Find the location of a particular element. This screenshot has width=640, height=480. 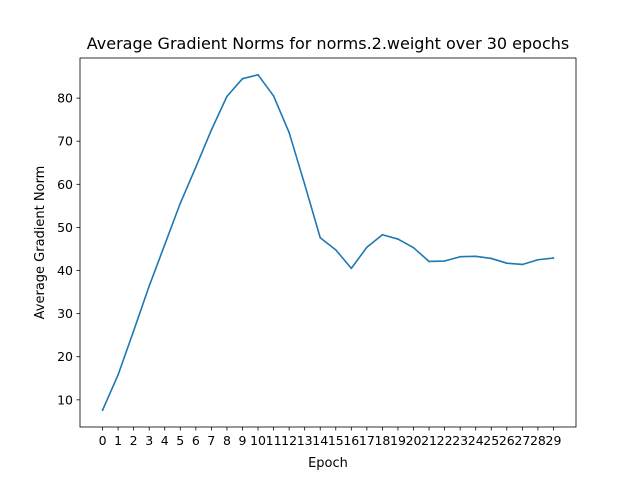

x-tick-label: 8 is located at coordinates (227, 440).